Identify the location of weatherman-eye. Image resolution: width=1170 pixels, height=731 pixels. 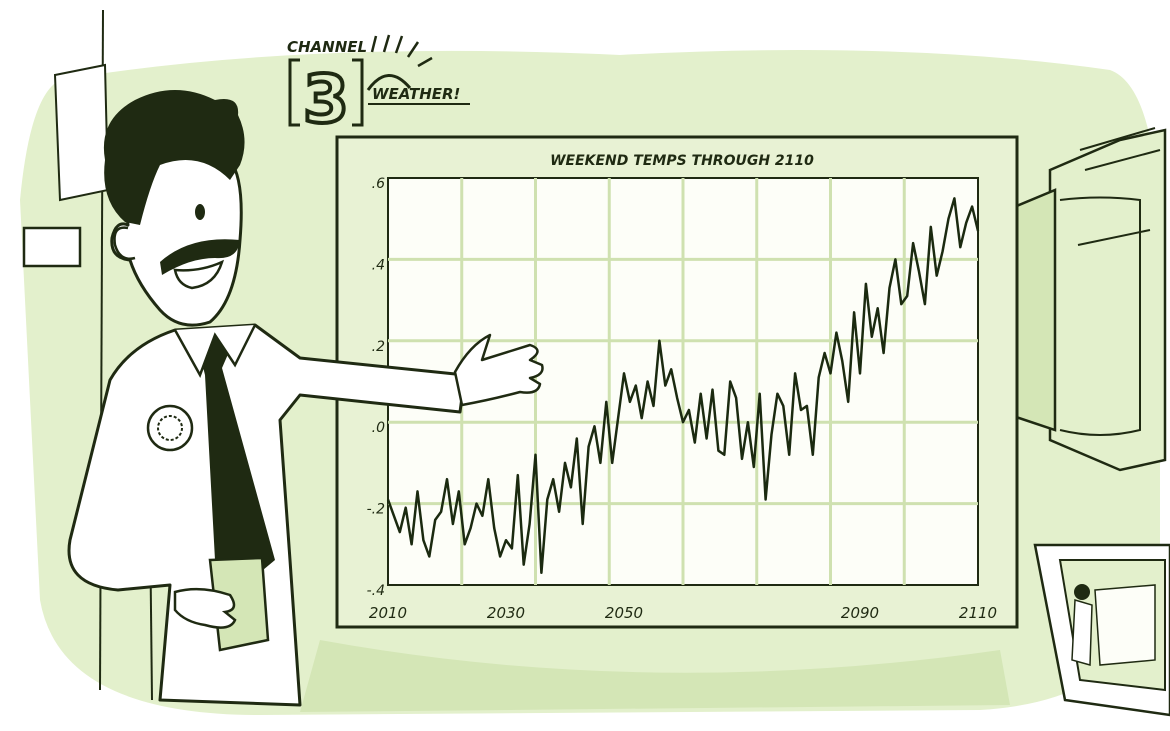
(200, 212).